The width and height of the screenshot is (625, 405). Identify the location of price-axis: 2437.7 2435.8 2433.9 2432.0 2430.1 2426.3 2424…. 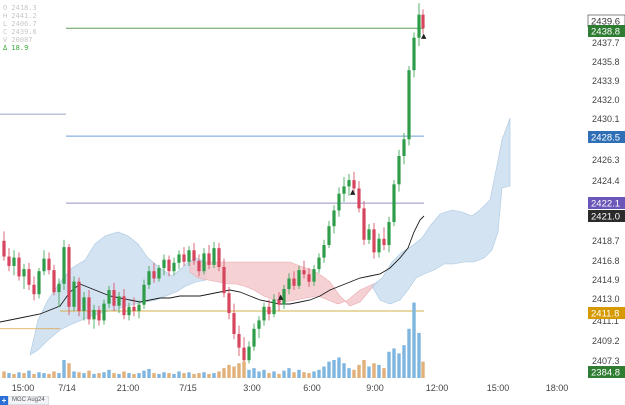
(606, 190).